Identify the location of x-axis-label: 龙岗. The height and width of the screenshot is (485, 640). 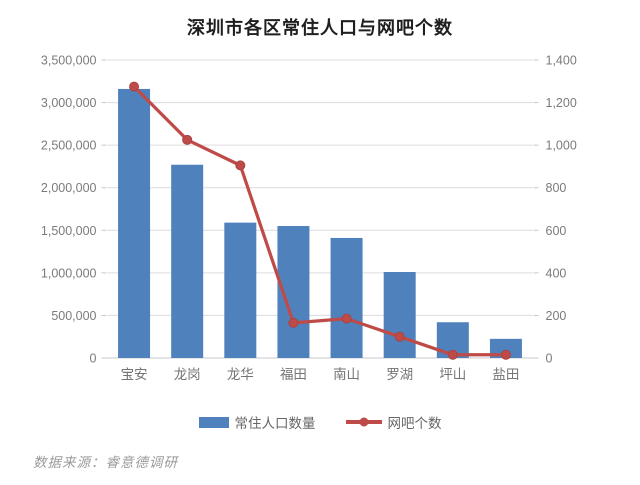
(187, 374).